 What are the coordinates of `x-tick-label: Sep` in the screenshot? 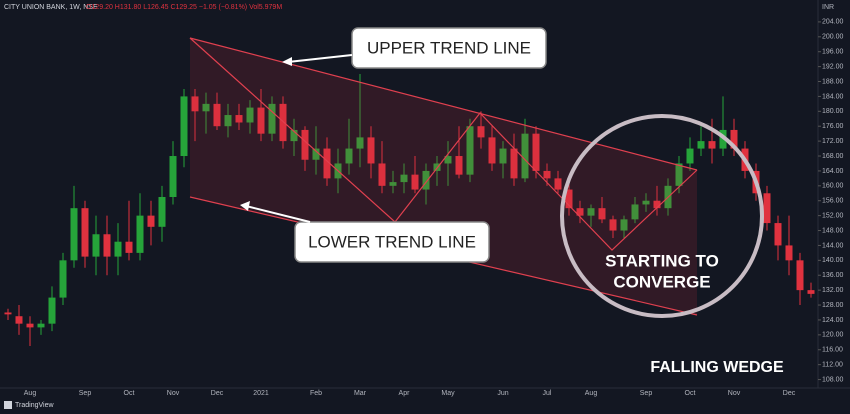 It's located at (85, 393).